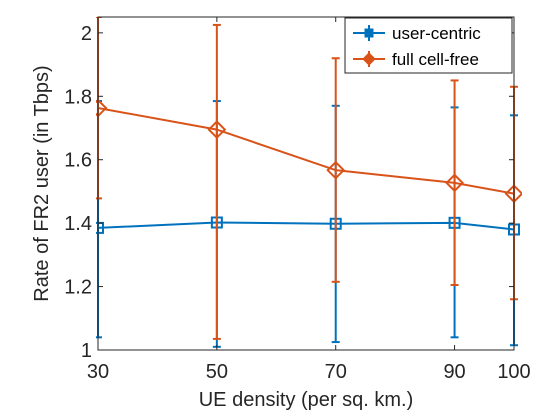 The width and height of the screenshot is (560, 420). I want to click on legend-box, so click(428, 45).